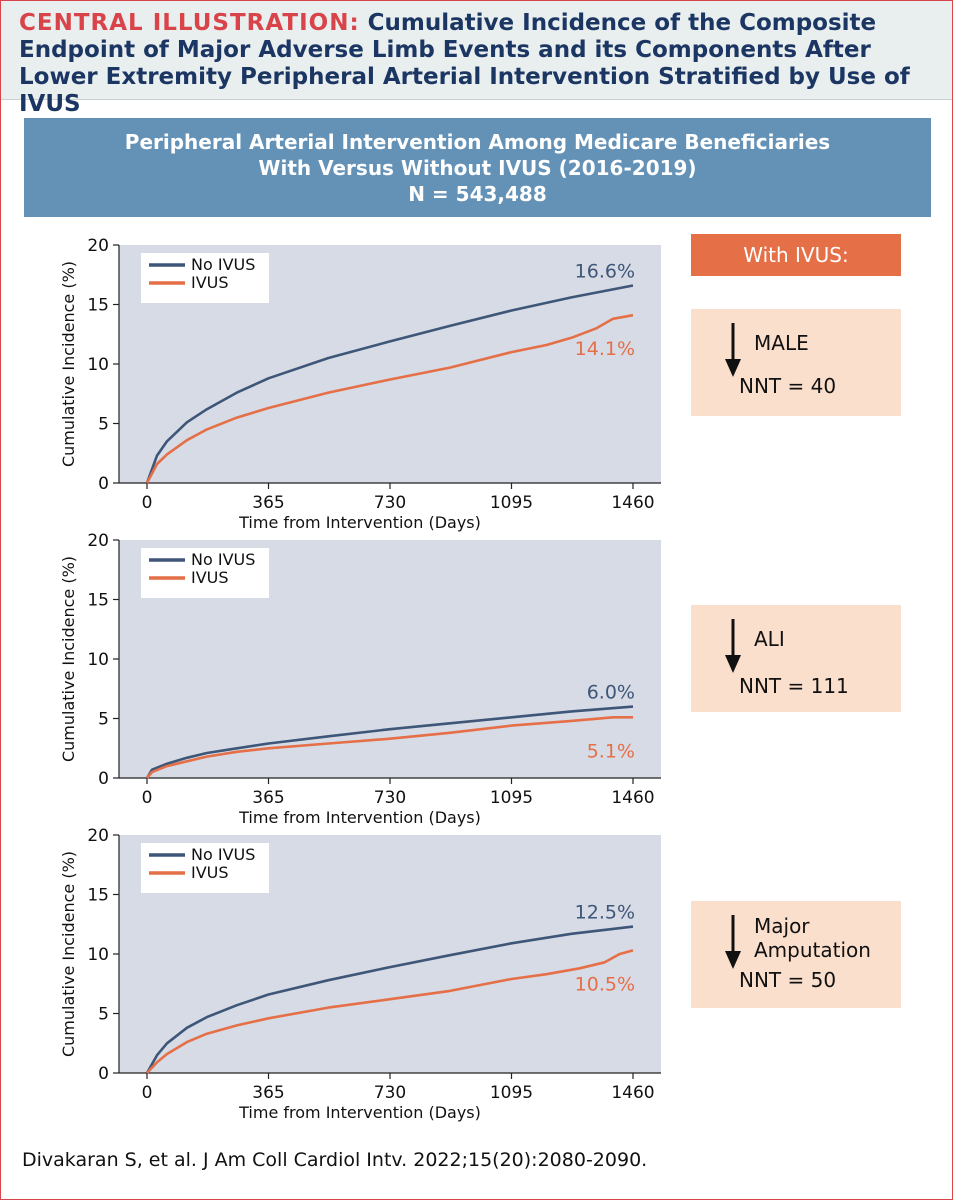  What do you see at coordinates (796, 658) in the screenshot?
I see `ali-nnt-box: ALI NNT = 111` at bounding box center [796, 658].